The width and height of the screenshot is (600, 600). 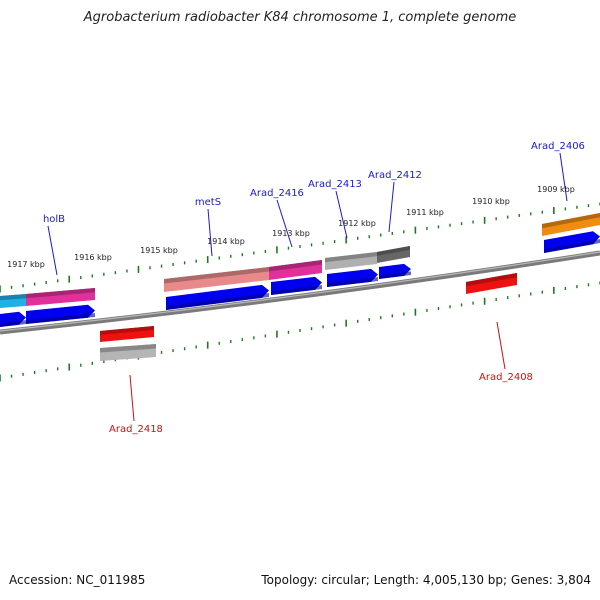 What do you see at coordinates (128, 348) in the screenshot?
I see `arad2418-rna-block-shadow` at bounding box center [128, 348].